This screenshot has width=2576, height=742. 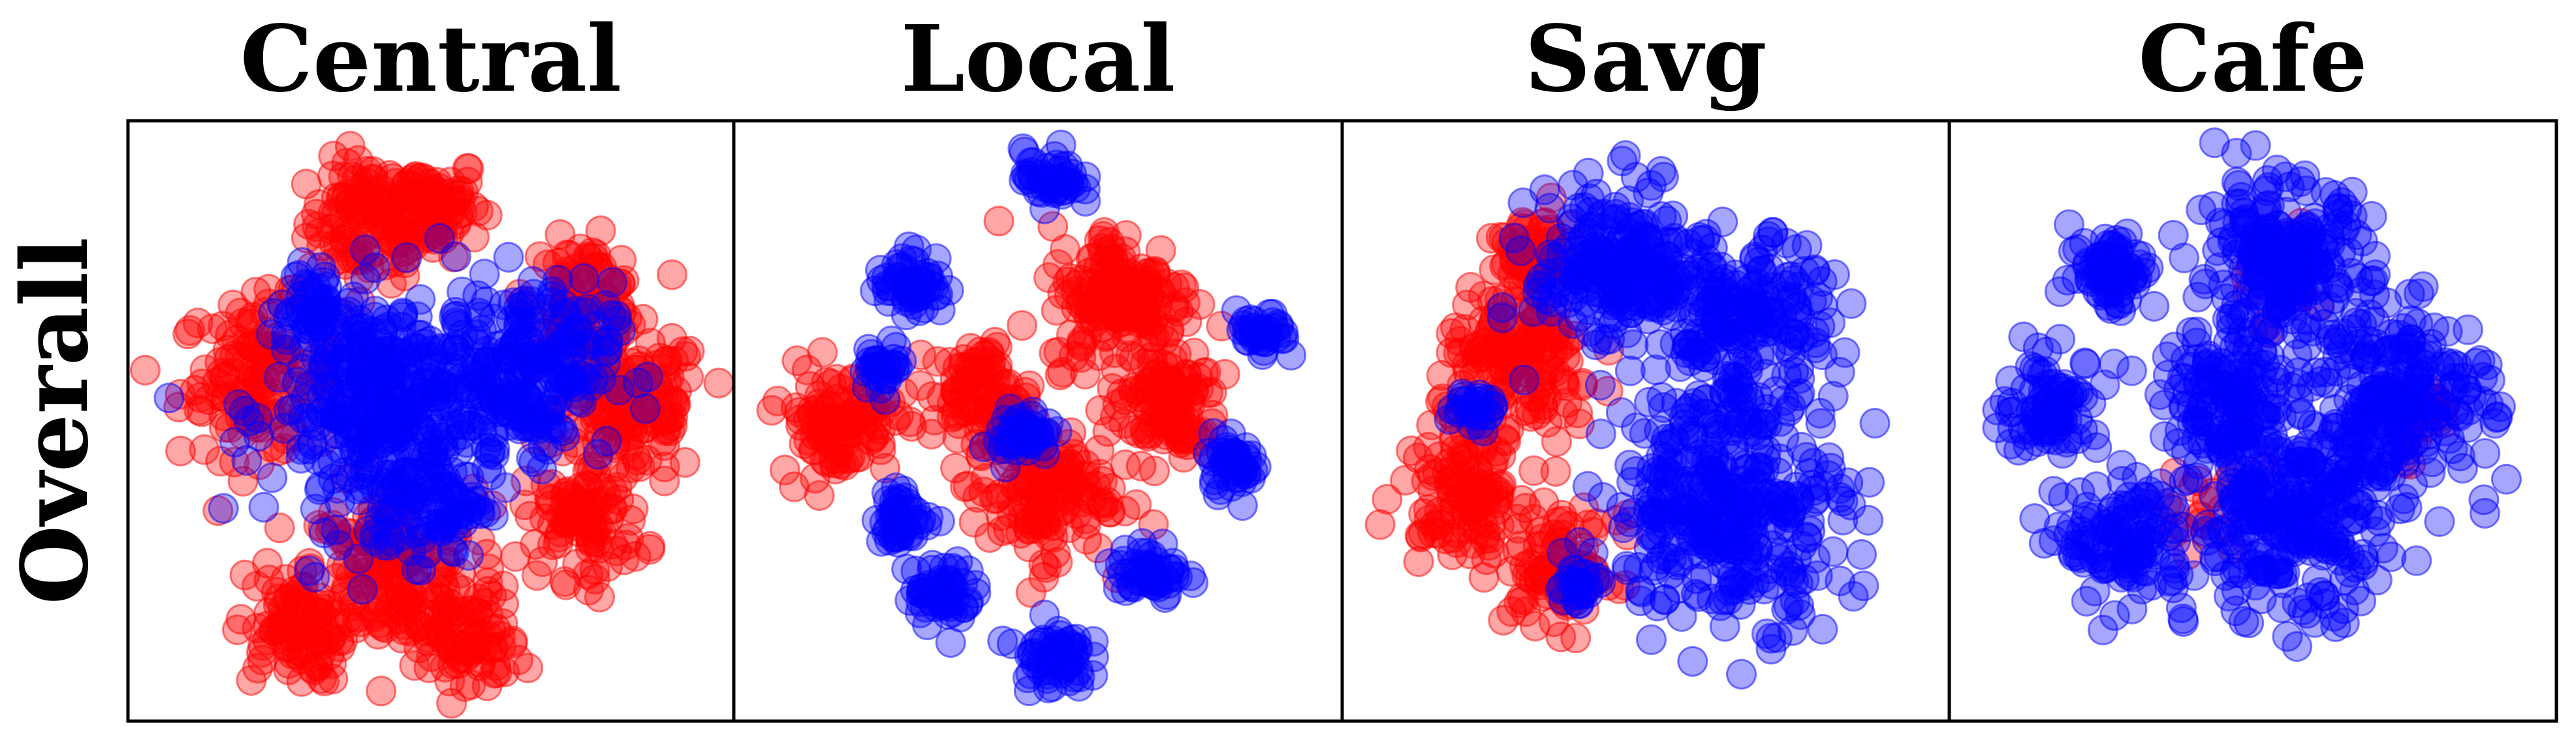 What do you see at coordinates (408, 414) in the screenshot?
I see `series-blue` at bounding box center [408, 414].